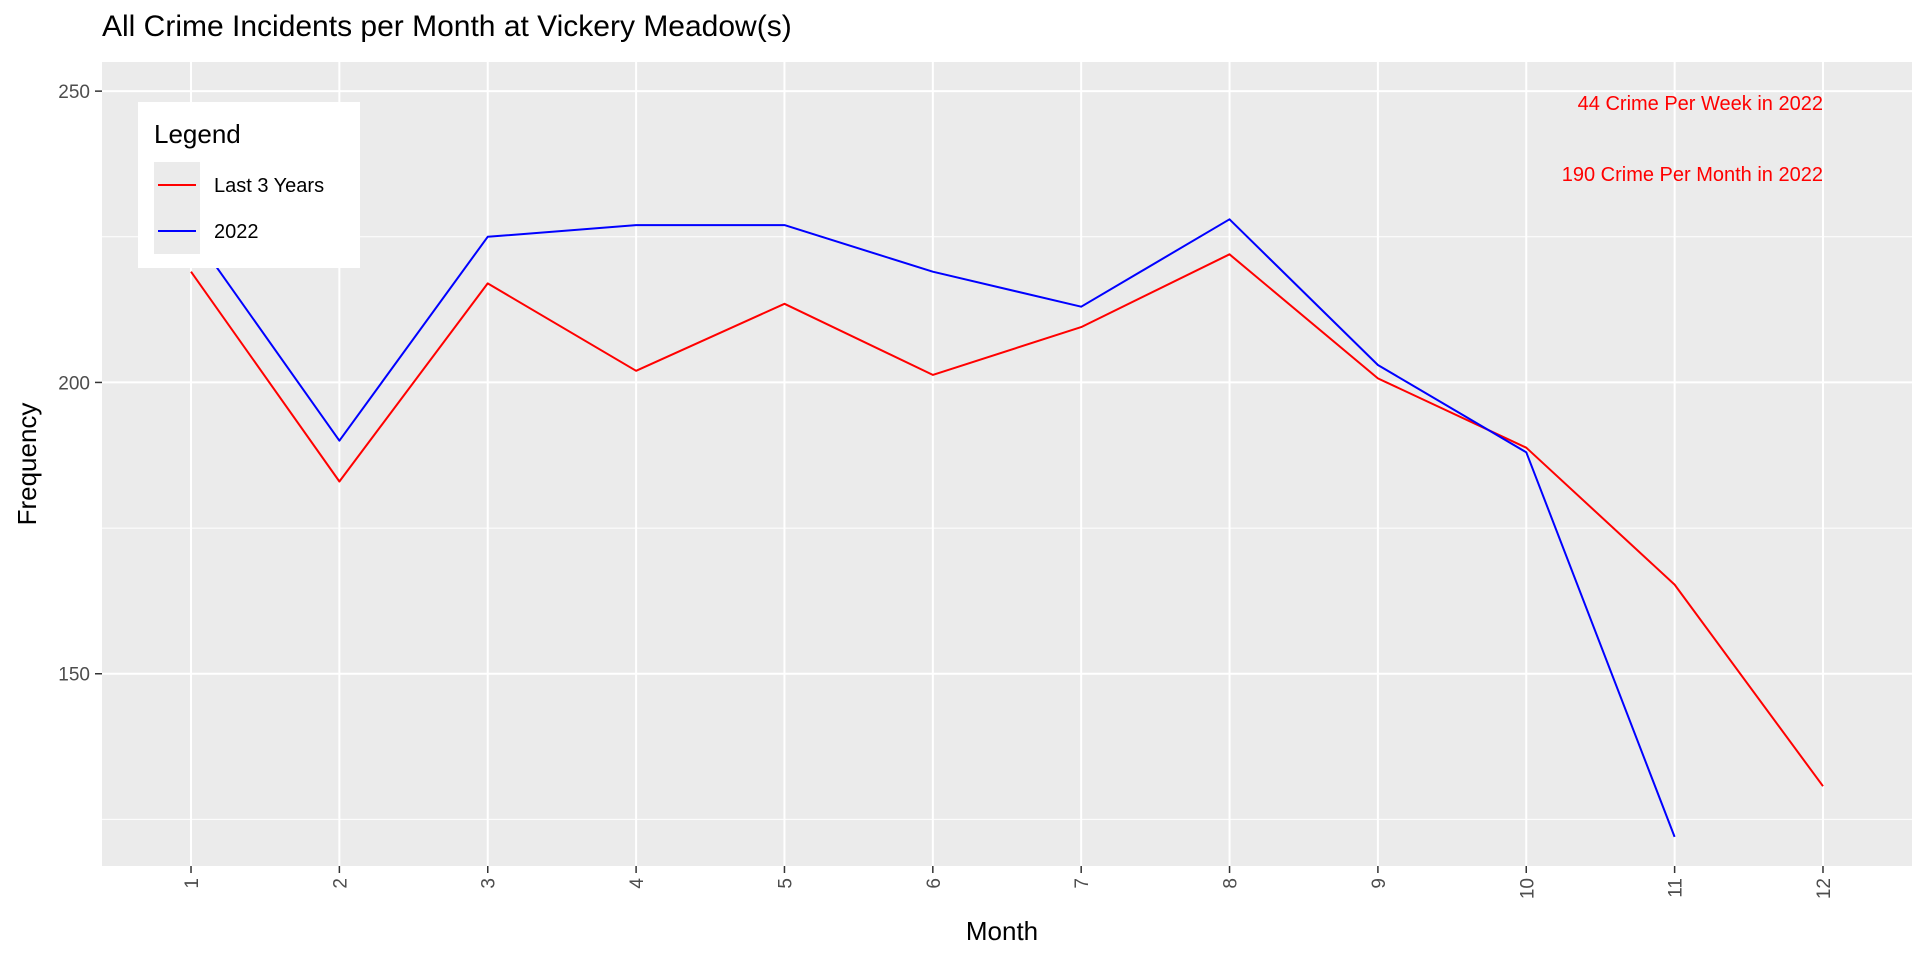 The height and width of the screenshot is (960, 1920). Describe the element at coordinates (192, 883) in the screenshot. I see `x-tick-label: 1` at that location.